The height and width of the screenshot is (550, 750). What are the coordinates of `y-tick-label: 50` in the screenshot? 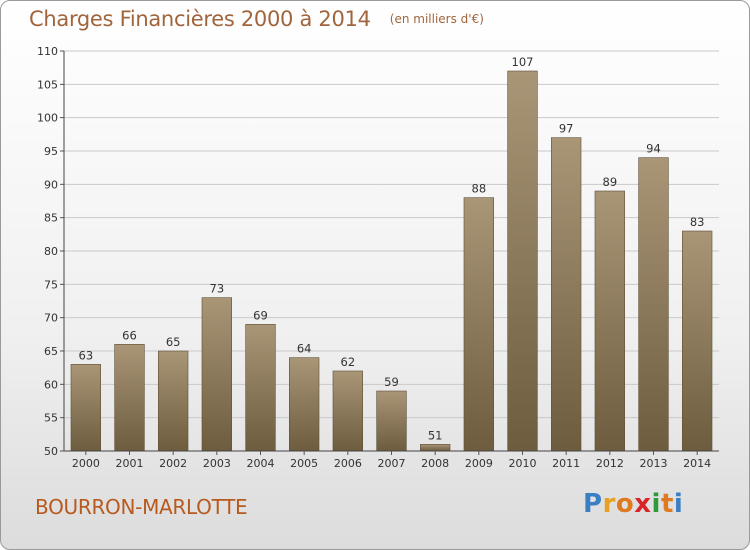 It's located at (51, 451).